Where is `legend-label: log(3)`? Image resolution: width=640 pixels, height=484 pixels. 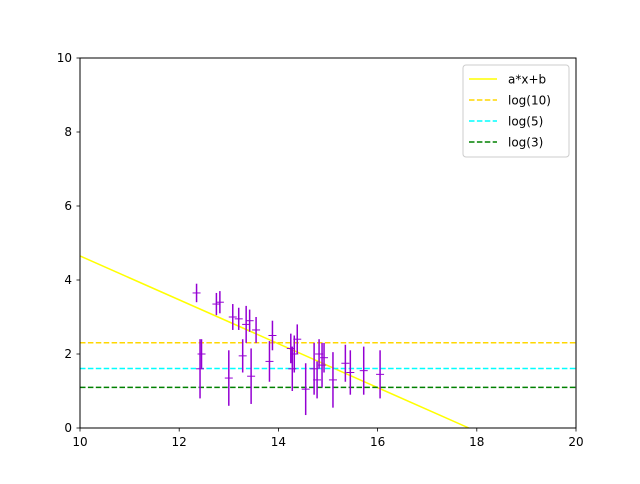
legend-label: log(3) is located at coordinates (525, 143).